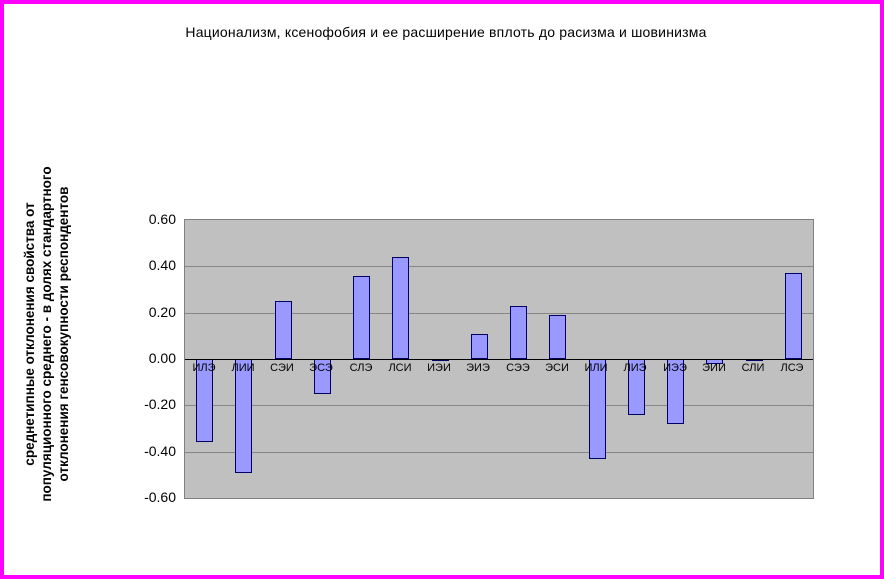  I want to click on x-axis-category-label: ЭСЭ, so click(321, 368).